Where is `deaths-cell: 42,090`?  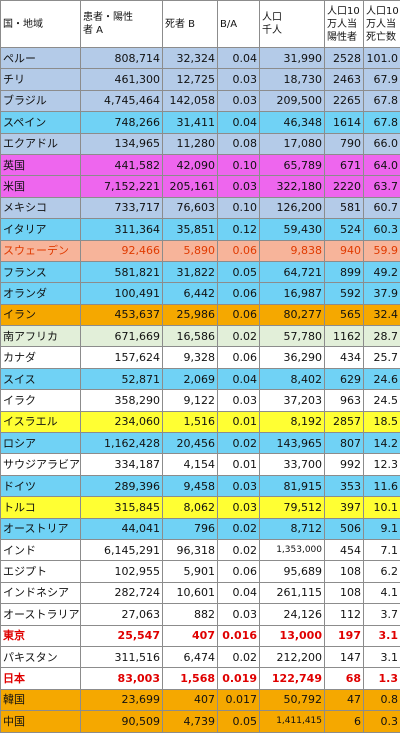 deaths-cell: 42,090 is located at coordinates (190, 164).